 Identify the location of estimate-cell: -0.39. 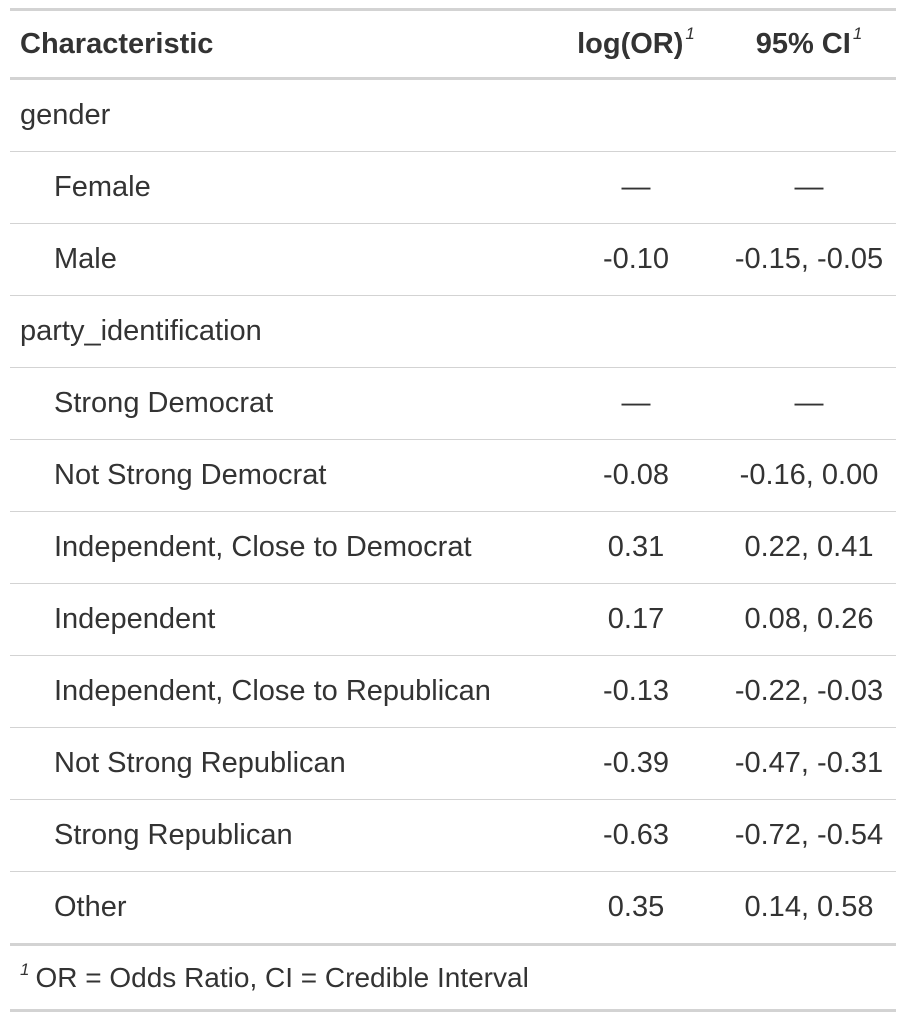
(636, 763).